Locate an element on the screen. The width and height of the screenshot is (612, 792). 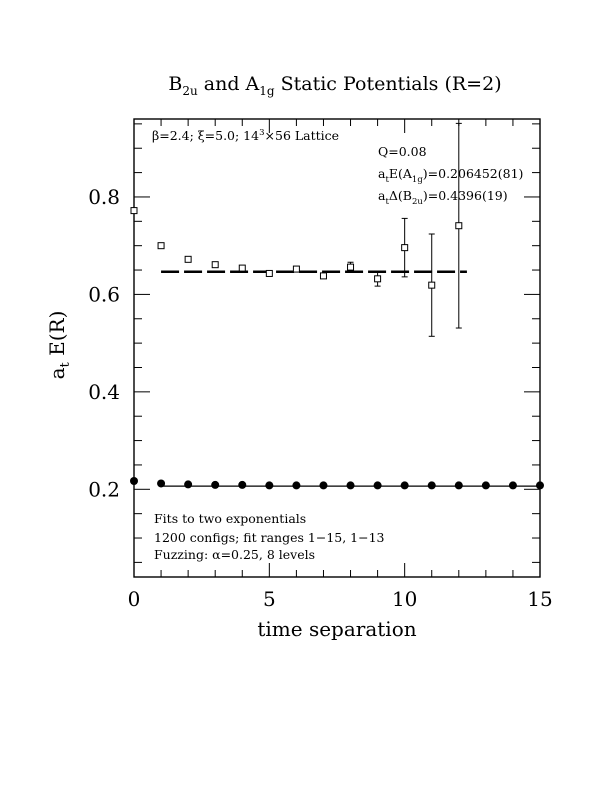
y-tick-label: 0.8 is located at coordinates (104, 197).